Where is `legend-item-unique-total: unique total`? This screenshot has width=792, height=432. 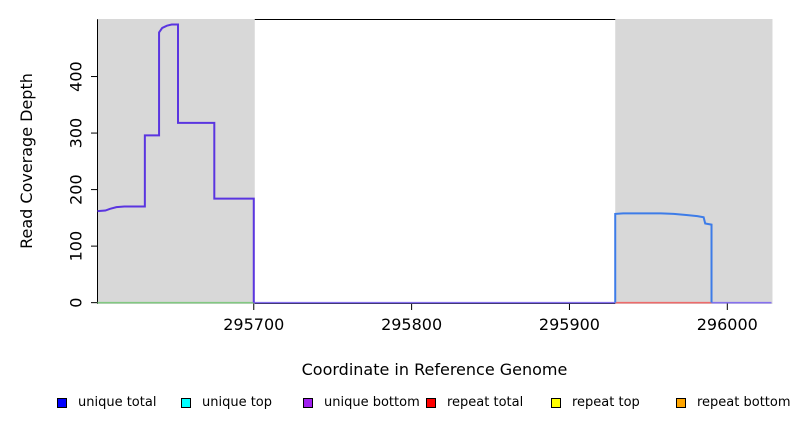 legend-item-unique-total: unique total is located at coordinates (106, 402).